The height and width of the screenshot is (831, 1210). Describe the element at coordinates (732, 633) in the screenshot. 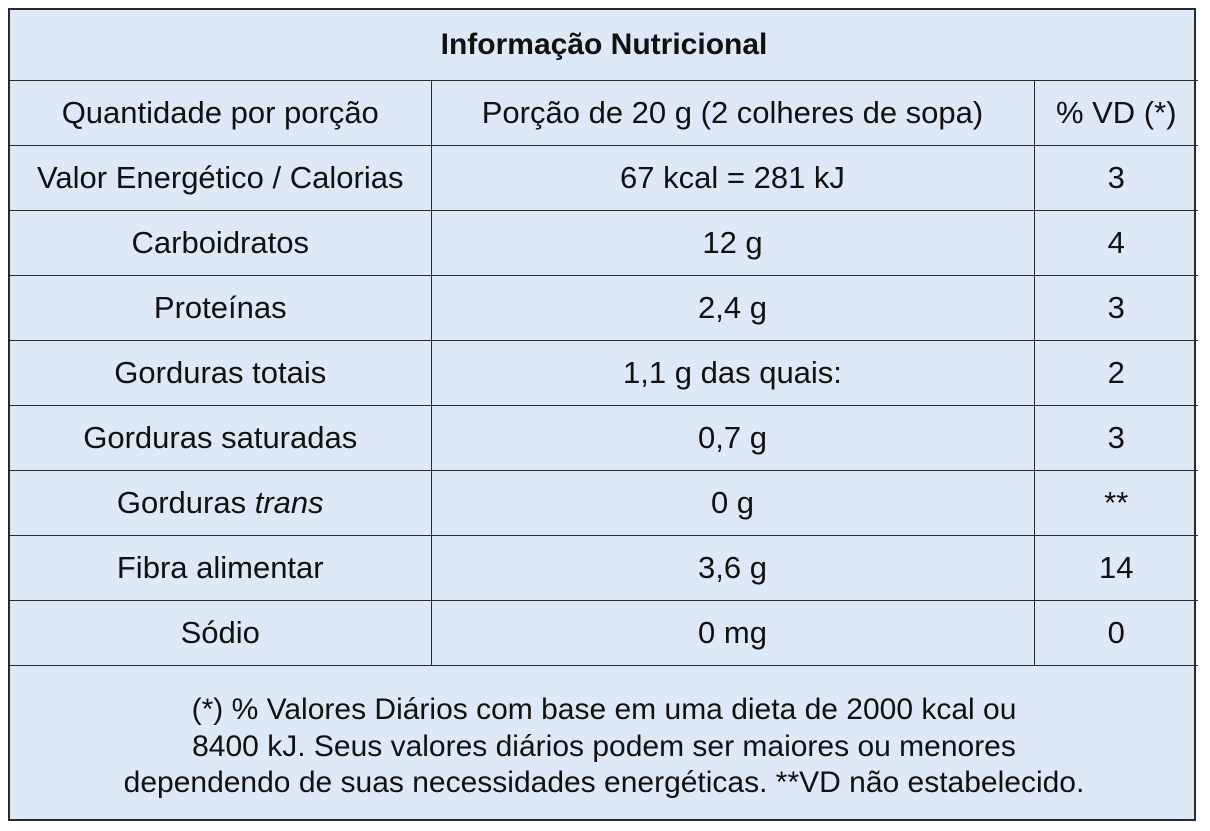

I see `nutrient-amount: 0 mg` at that location.